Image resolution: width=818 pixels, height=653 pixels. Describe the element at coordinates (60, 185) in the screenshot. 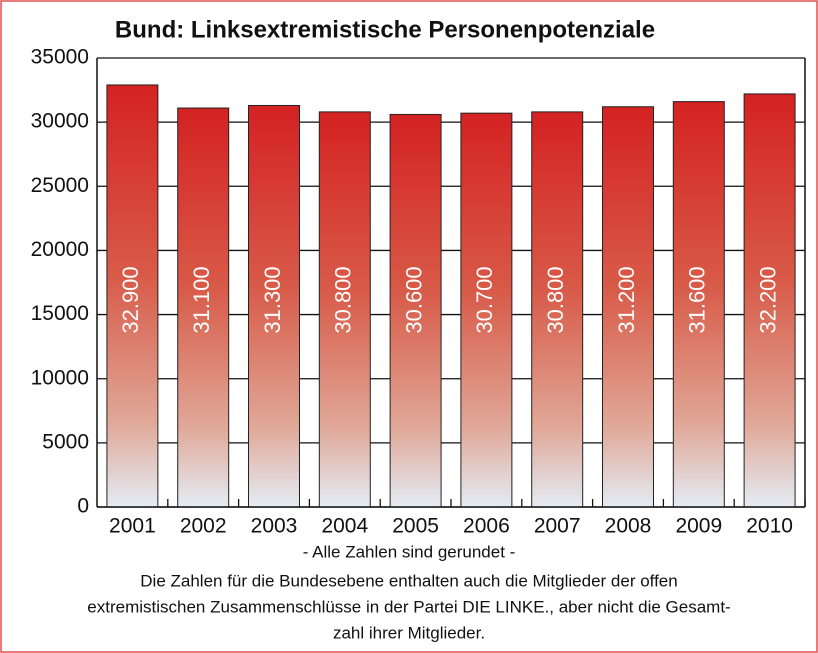

I see `y-tick-label: 25000` at that location.